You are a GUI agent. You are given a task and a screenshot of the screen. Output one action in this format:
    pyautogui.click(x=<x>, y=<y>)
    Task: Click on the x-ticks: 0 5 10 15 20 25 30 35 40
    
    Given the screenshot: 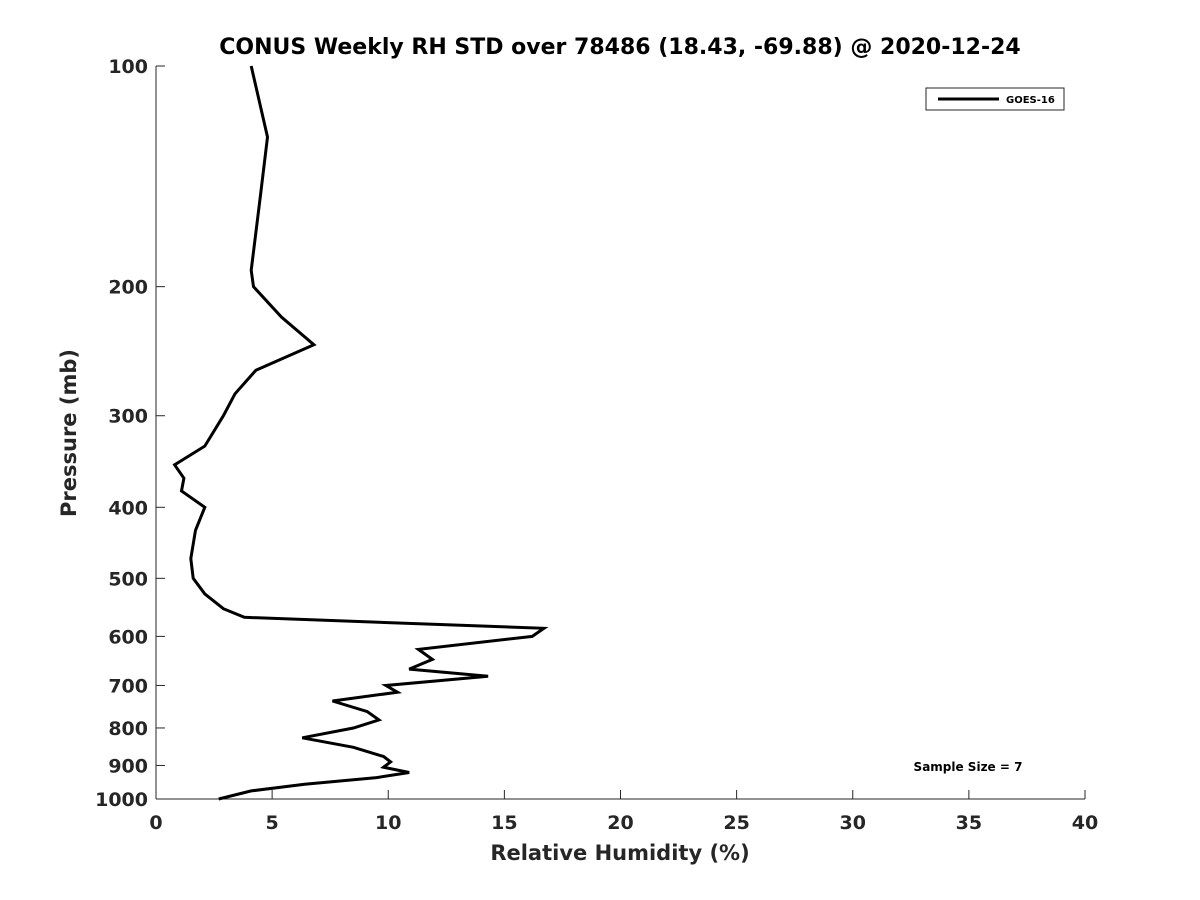 What is the action you would take?
    pyautogui.click(x=623, y=812)
    